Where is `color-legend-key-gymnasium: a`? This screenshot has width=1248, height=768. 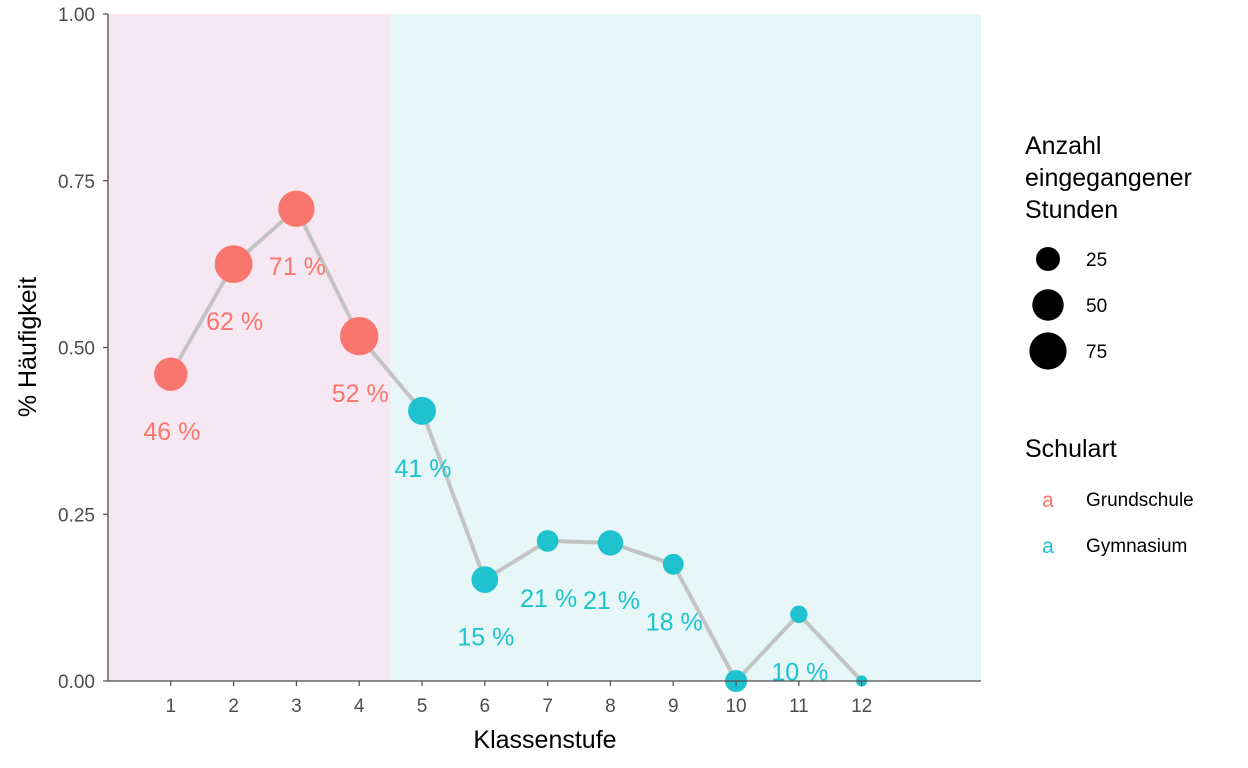 color-legend-key-gymnasium: a is located at coordinates (1048, 546).